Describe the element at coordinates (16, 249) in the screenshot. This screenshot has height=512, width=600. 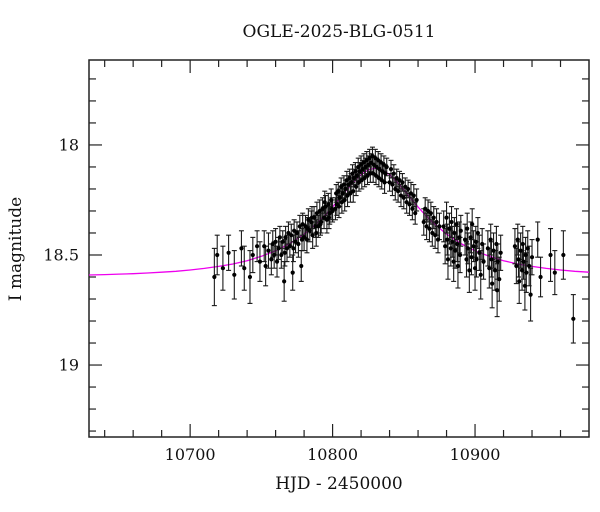
I see `y-axis-label: I magnitude` at that location.